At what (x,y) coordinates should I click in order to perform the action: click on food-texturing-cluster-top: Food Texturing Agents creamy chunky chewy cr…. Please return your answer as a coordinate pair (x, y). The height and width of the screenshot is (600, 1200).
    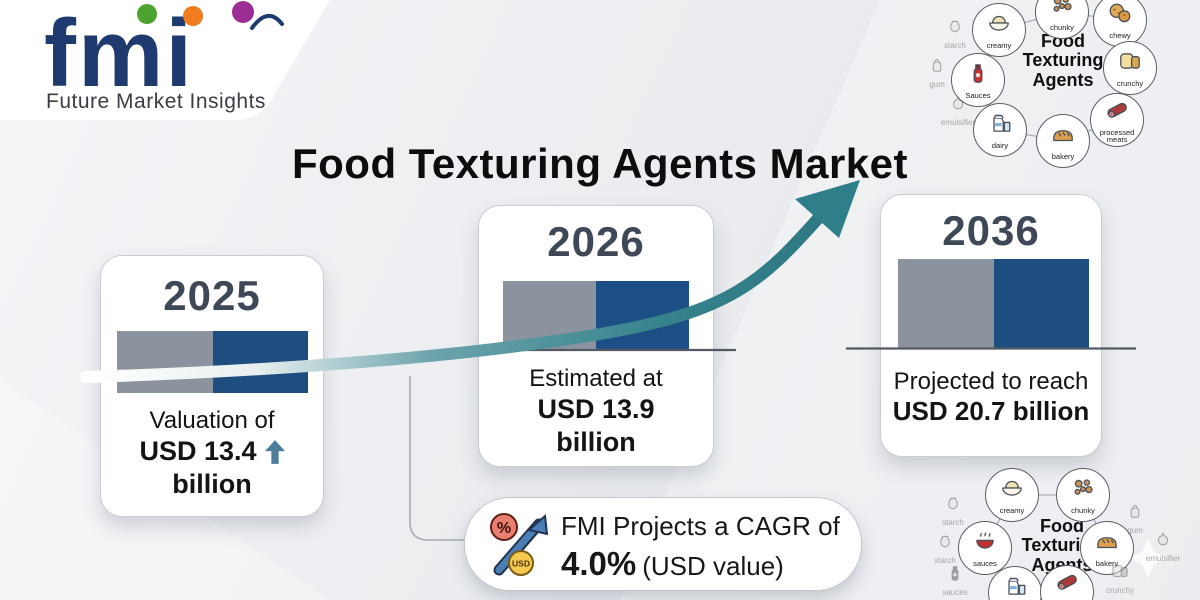
    Looking at the image, I should click on (1060, 87).